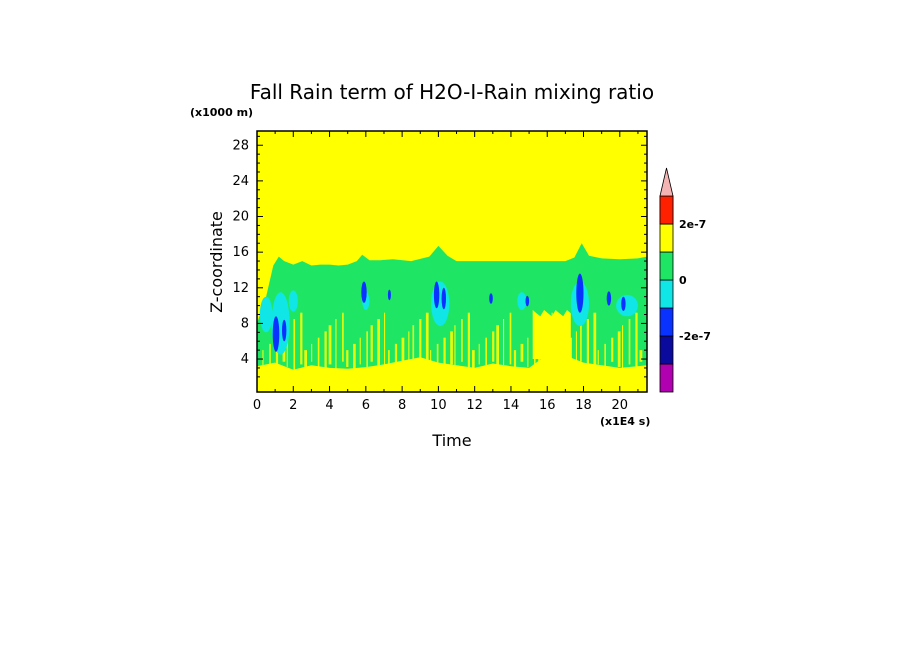  What do you see at coordinates (240, 252) in the screenshot?
I see `y-tick-label: 16` at bounding box center [240, 252].